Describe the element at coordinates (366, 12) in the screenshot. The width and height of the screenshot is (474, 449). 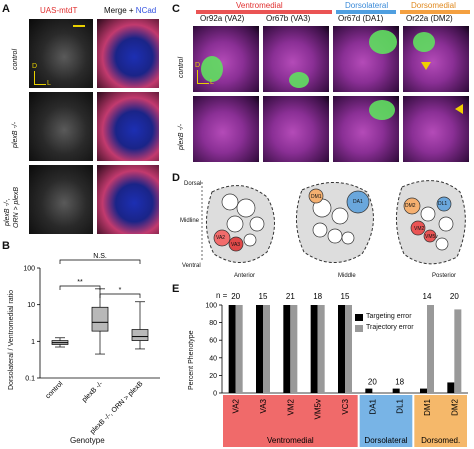
I see `dorsolateral-bar` at that location.